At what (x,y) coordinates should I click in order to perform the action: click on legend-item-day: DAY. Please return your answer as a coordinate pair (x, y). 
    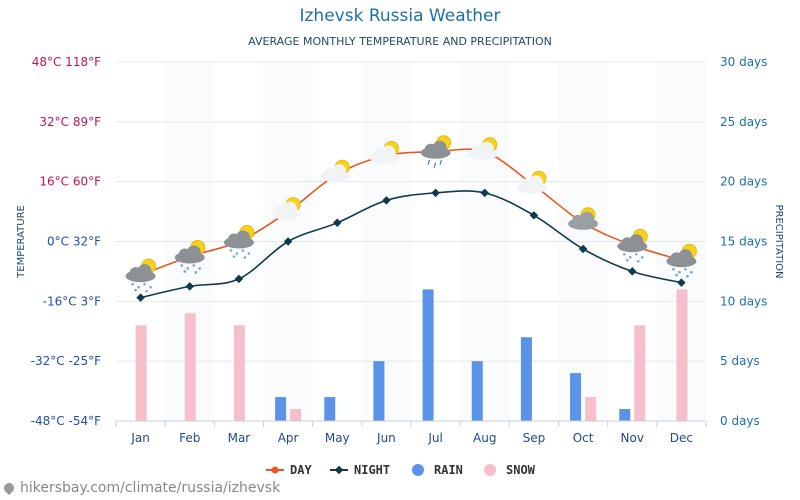
    Looking at the image, I should click on (289, 470).